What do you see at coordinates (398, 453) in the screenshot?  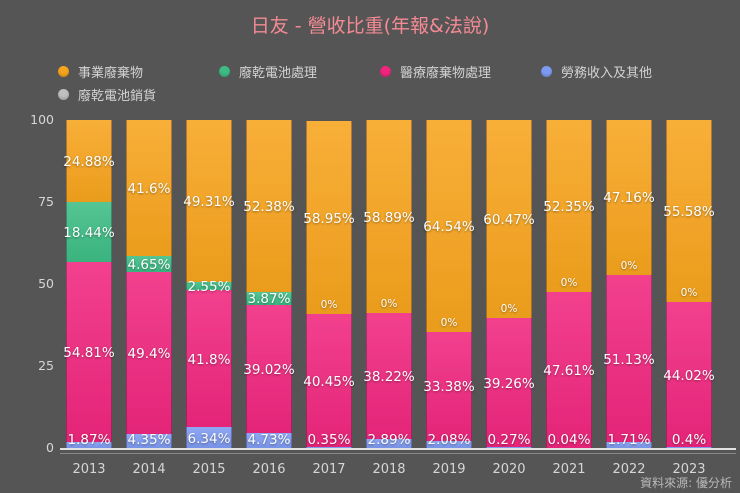 I see `x-axis-line-secondary` at bounding box center [398, 453].